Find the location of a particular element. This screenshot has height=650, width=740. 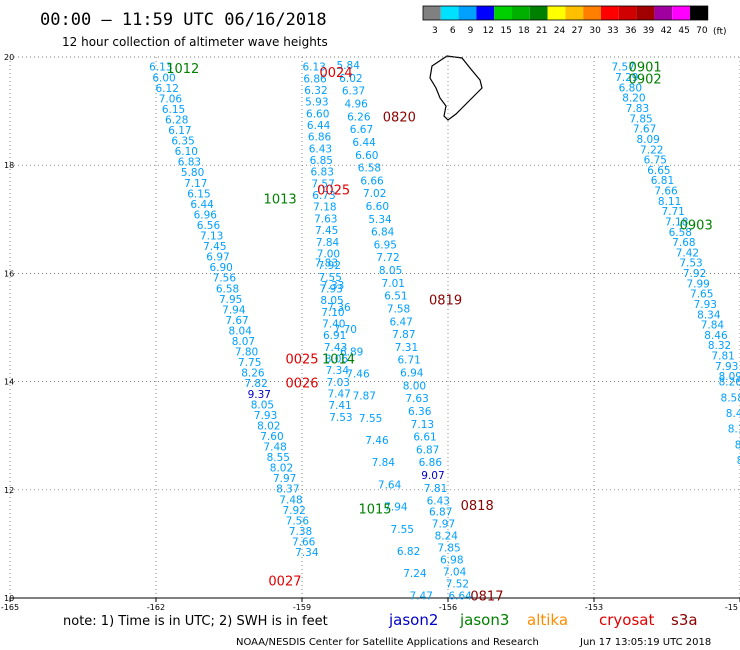

colorbar-tick-label: 30 is located at coordinates (595, 31).